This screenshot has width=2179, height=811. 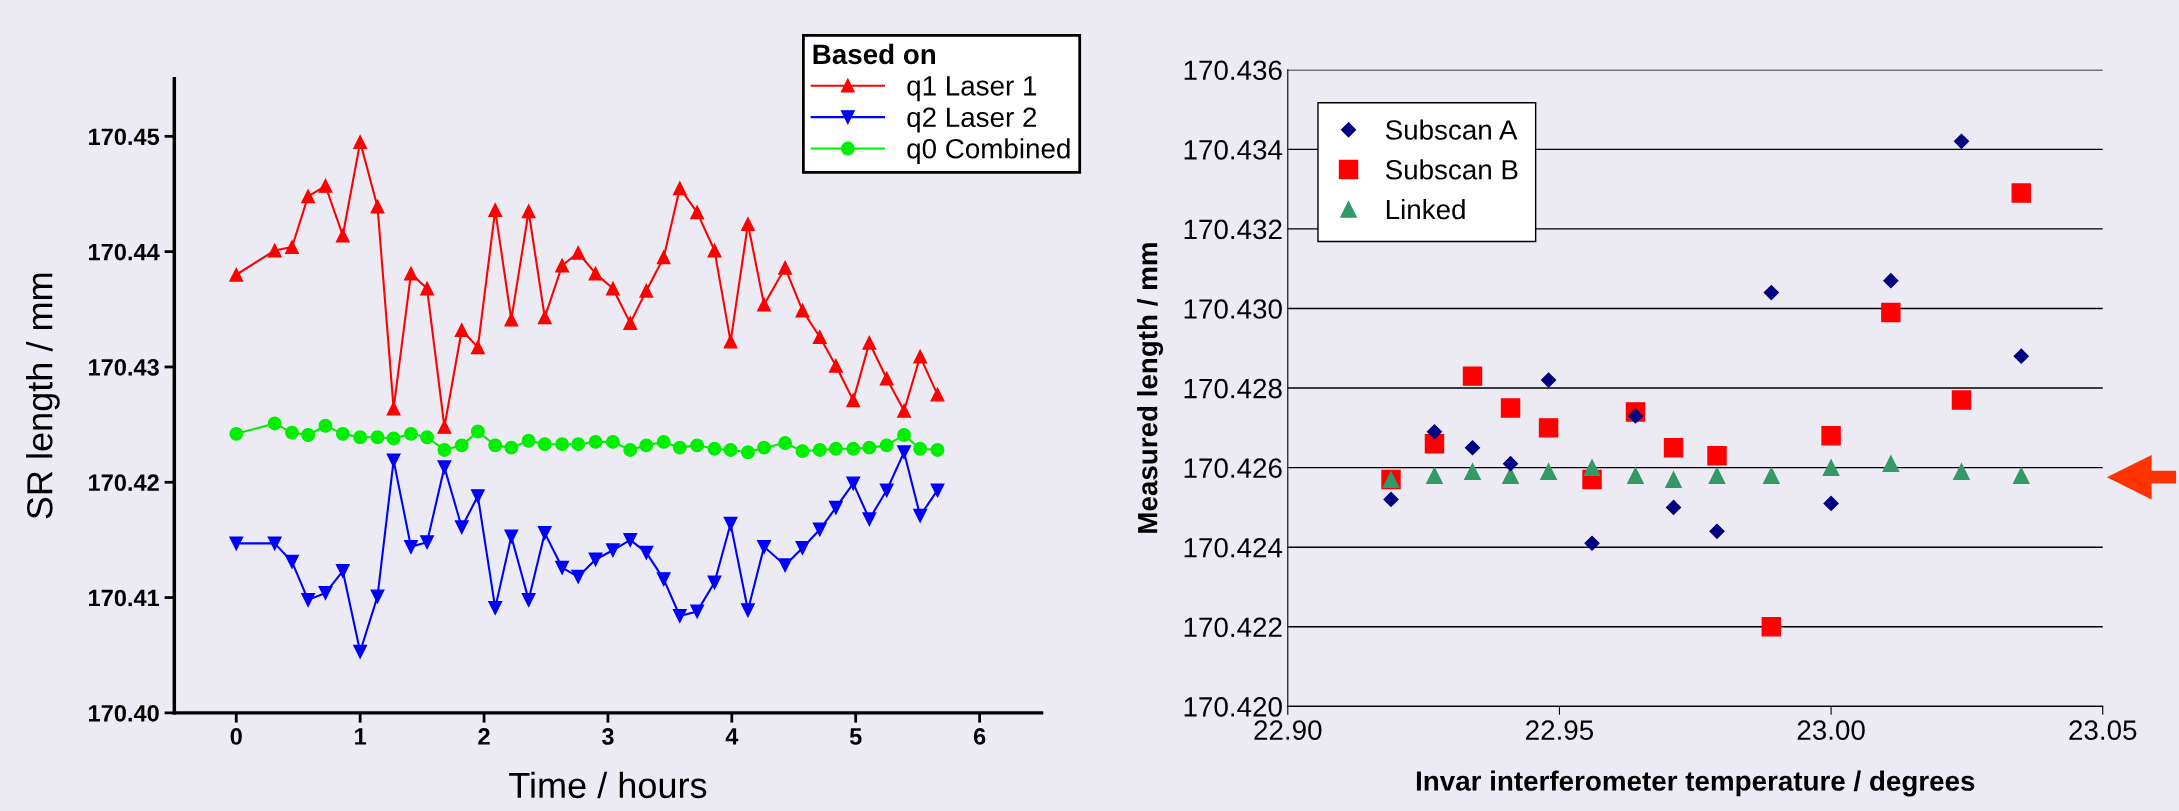 What do you see at coordinates (236, 736) in the screenshot?
I see `x-tick-label: 0` at bounding box center [236, 736].